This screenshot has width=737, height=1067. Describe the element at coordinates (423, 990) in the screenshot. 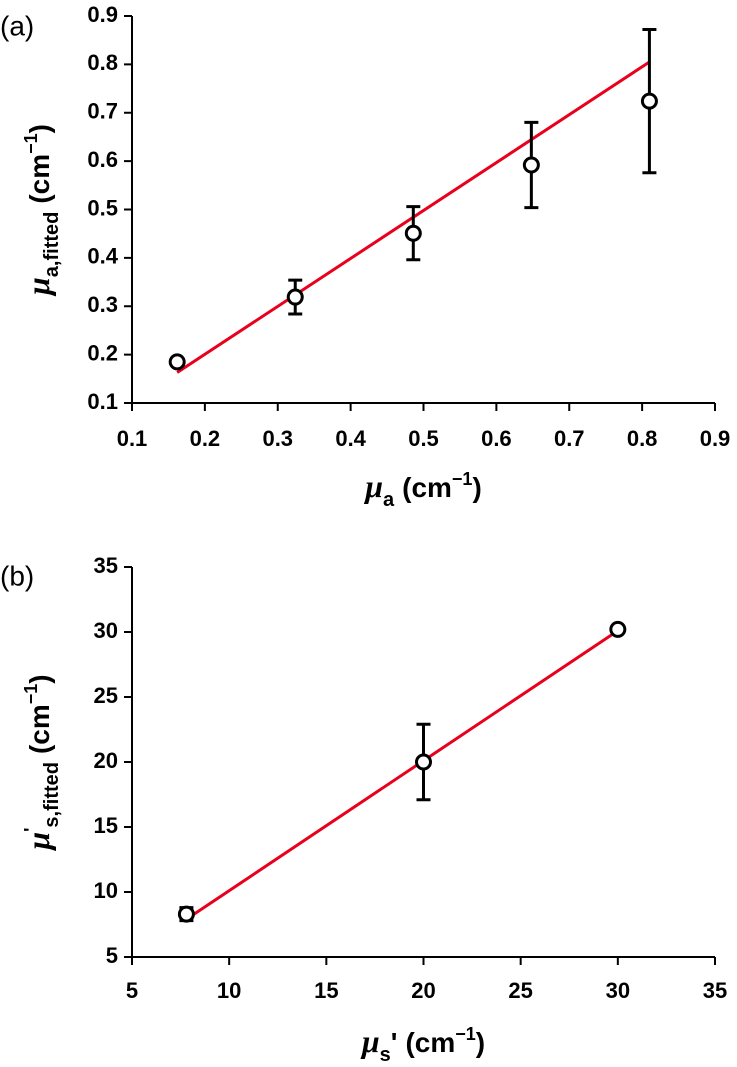

I see `x-tick-label: 20` at that location.